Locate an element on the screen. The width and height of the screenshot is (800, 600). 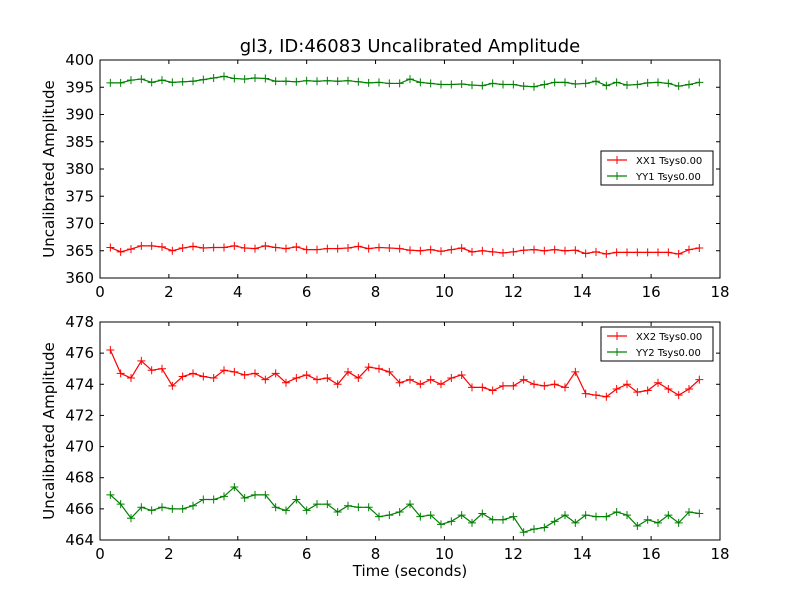
y-tick-label: 468 is located at coordinates (79, 478).